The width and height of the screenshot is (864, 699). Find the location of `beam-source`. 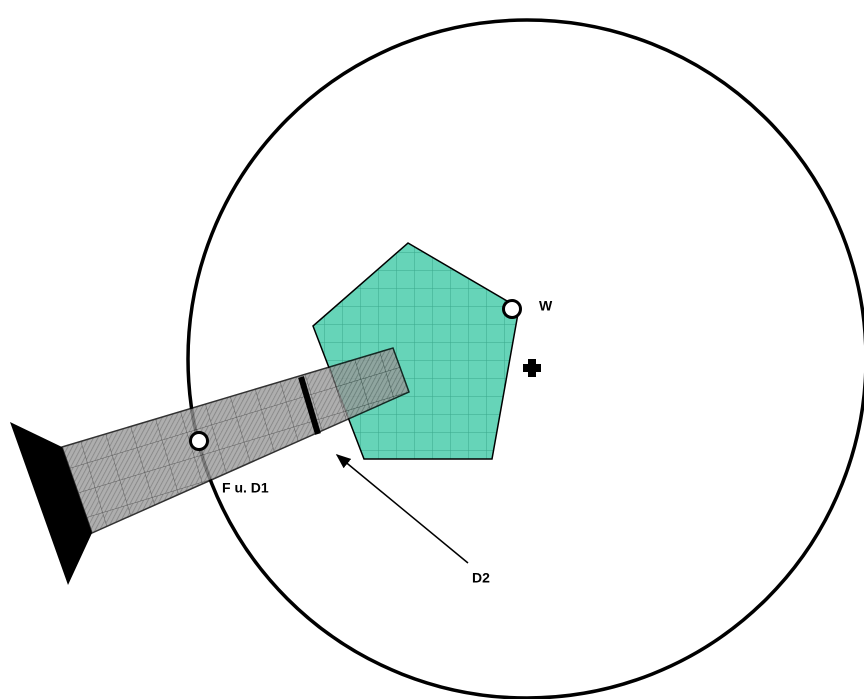

beam-source is located at coordinates (51, 503).